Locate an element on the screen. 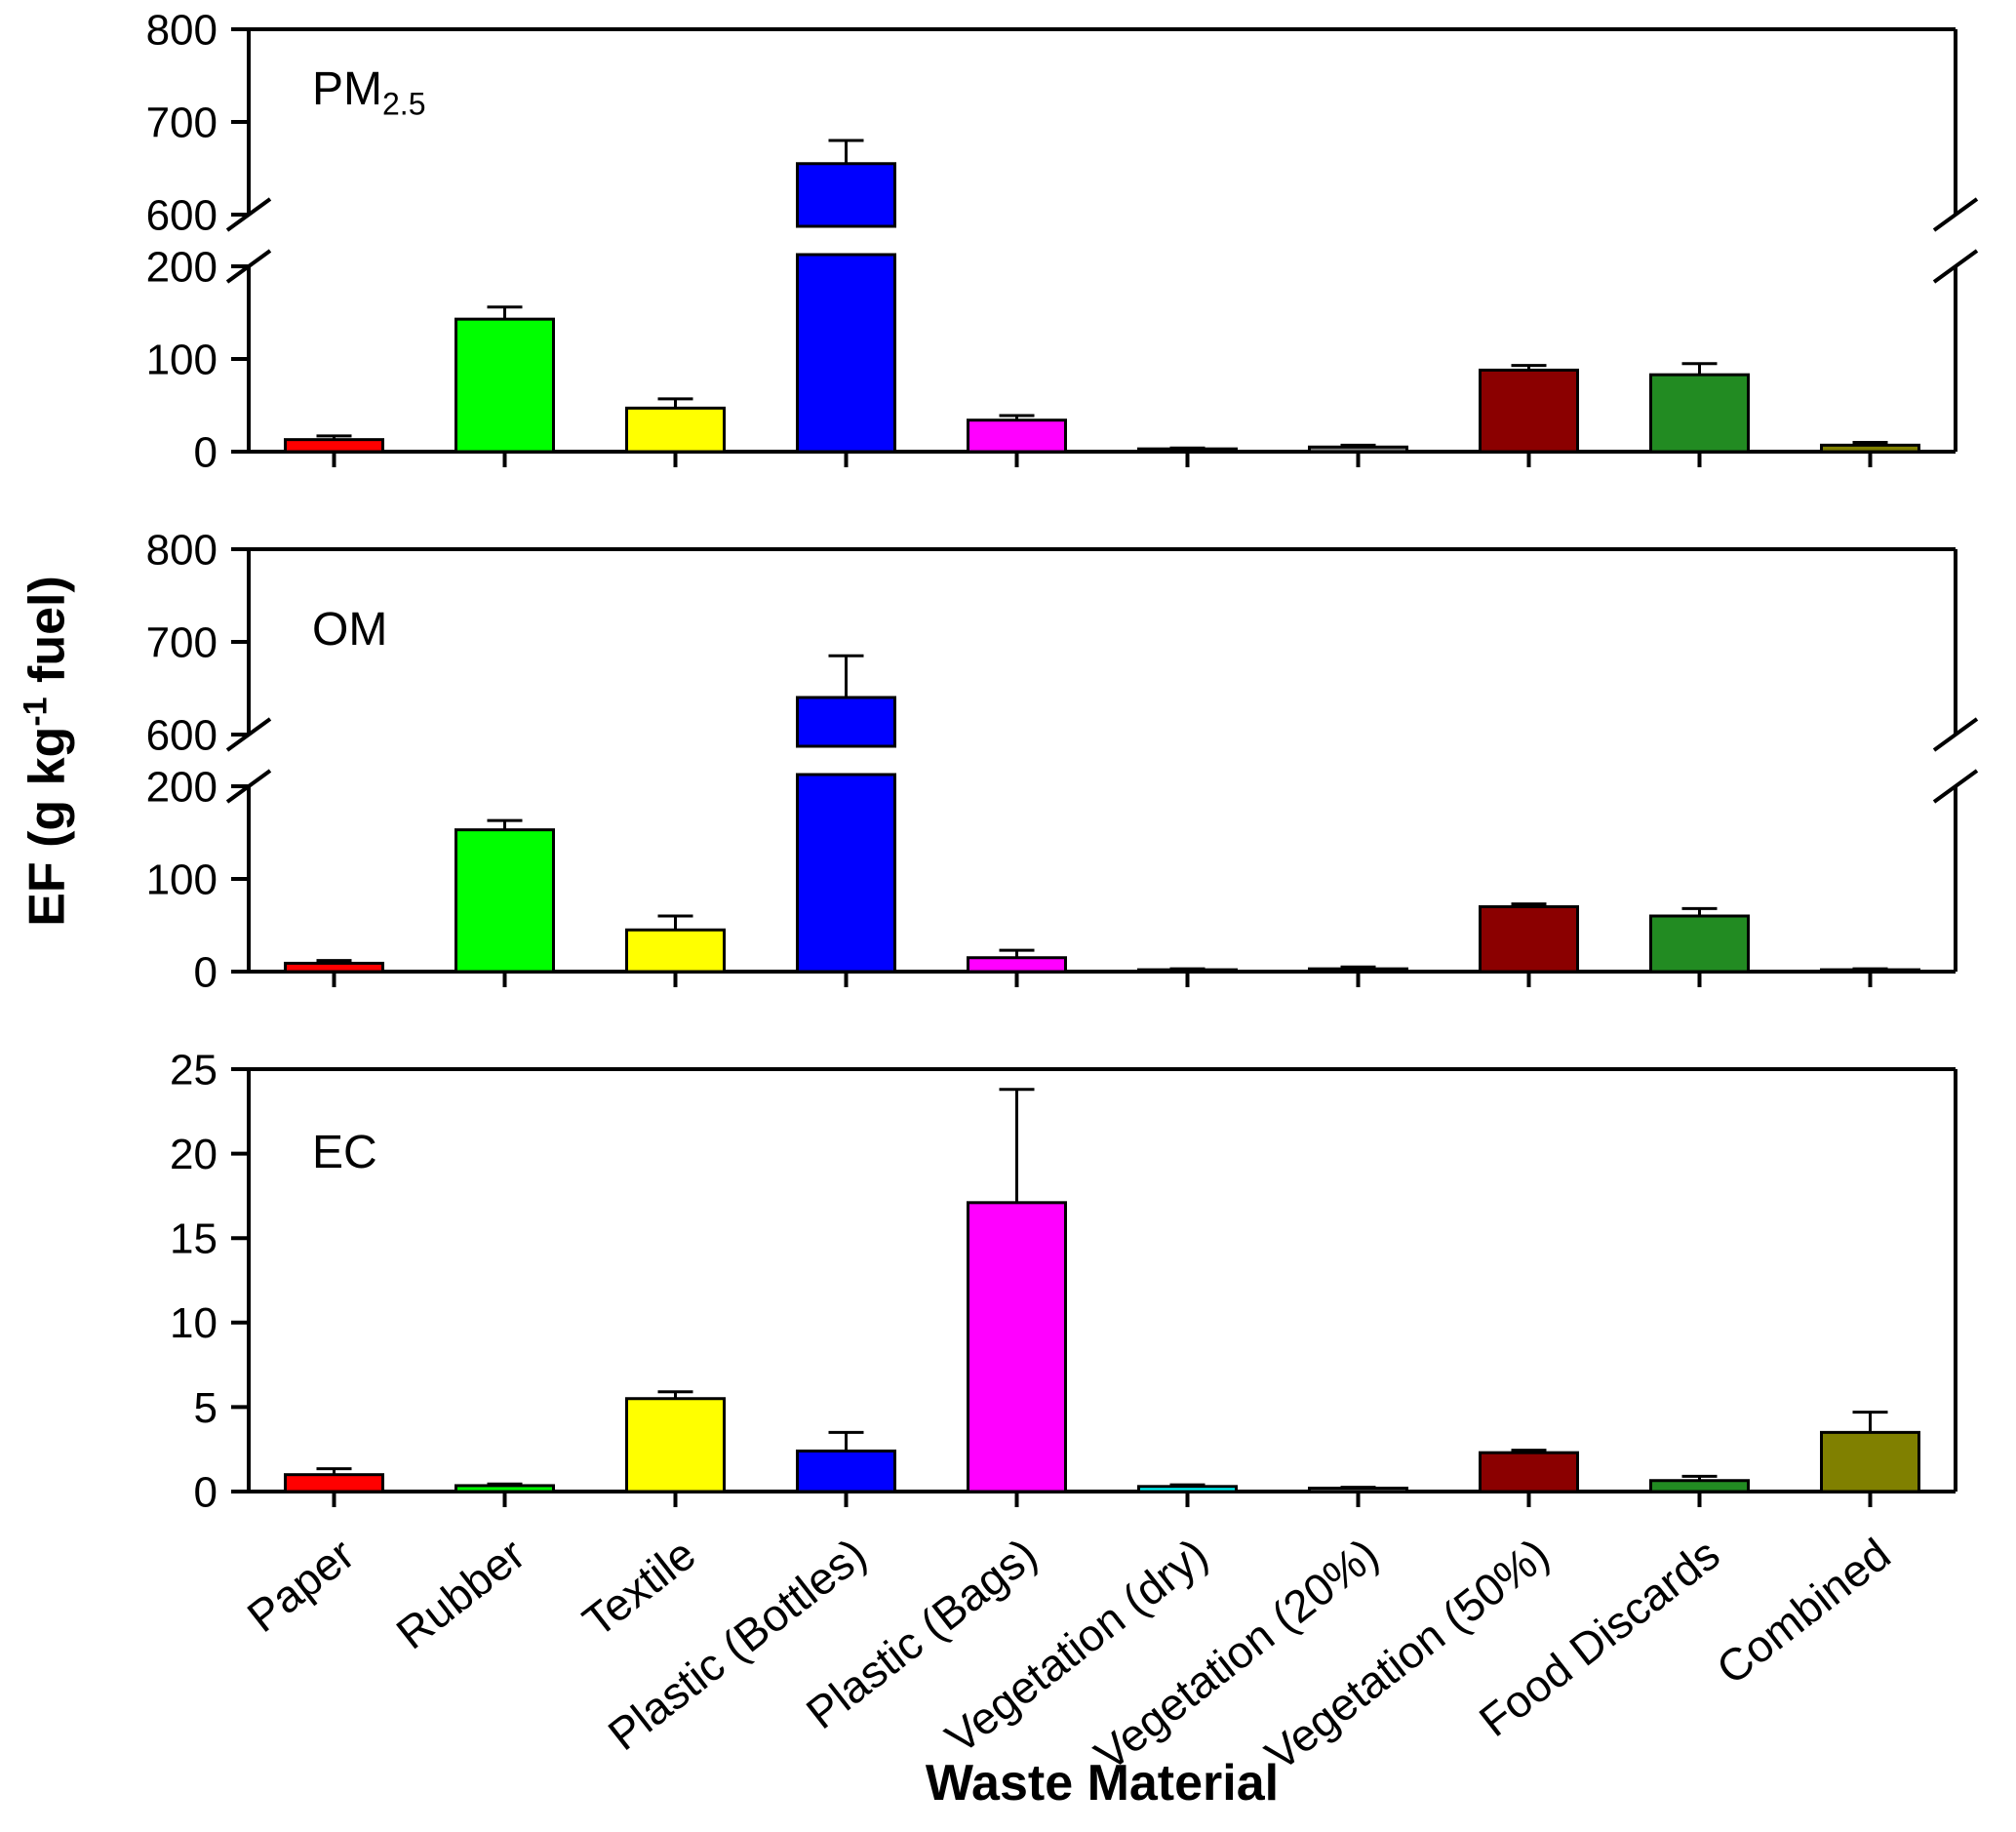 Image resolution: width=2016 pixels, height=1832 pixels. x-category-label: Rubber is located at coordinates (460, 1594).